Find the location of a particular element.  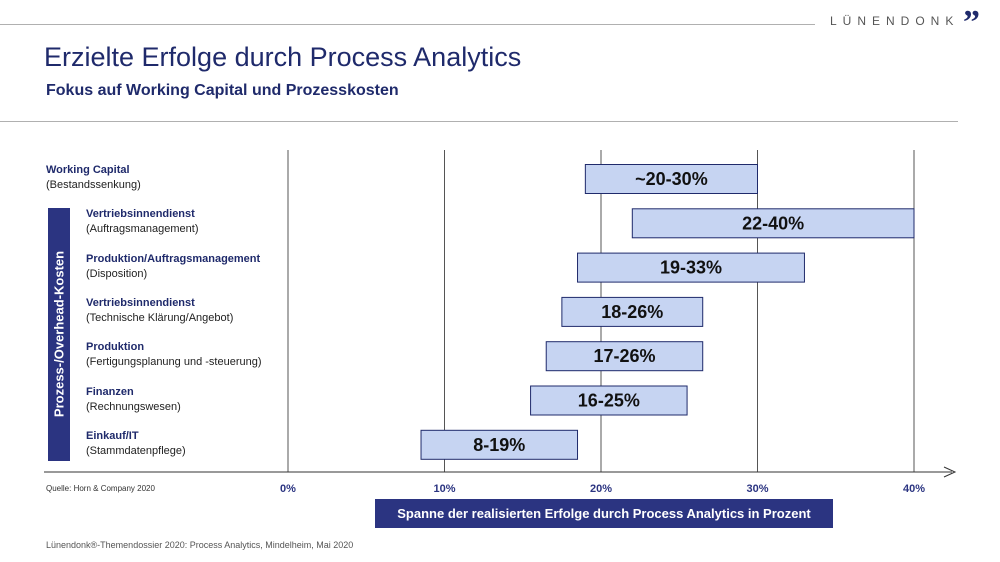

row-label-name: Einkauf/IT is located at coordinates (112, 435).